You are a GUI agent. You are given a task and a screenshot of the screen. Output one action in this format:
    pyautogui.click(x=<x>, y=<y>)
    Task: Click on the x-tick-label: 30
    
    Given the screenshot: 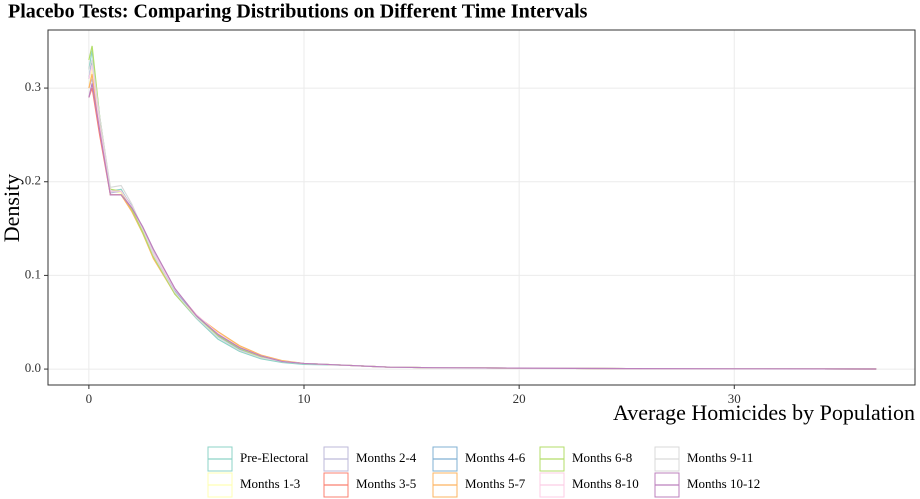 What is the action you would take?
    pyautogui.click(x=734, y=398)
    